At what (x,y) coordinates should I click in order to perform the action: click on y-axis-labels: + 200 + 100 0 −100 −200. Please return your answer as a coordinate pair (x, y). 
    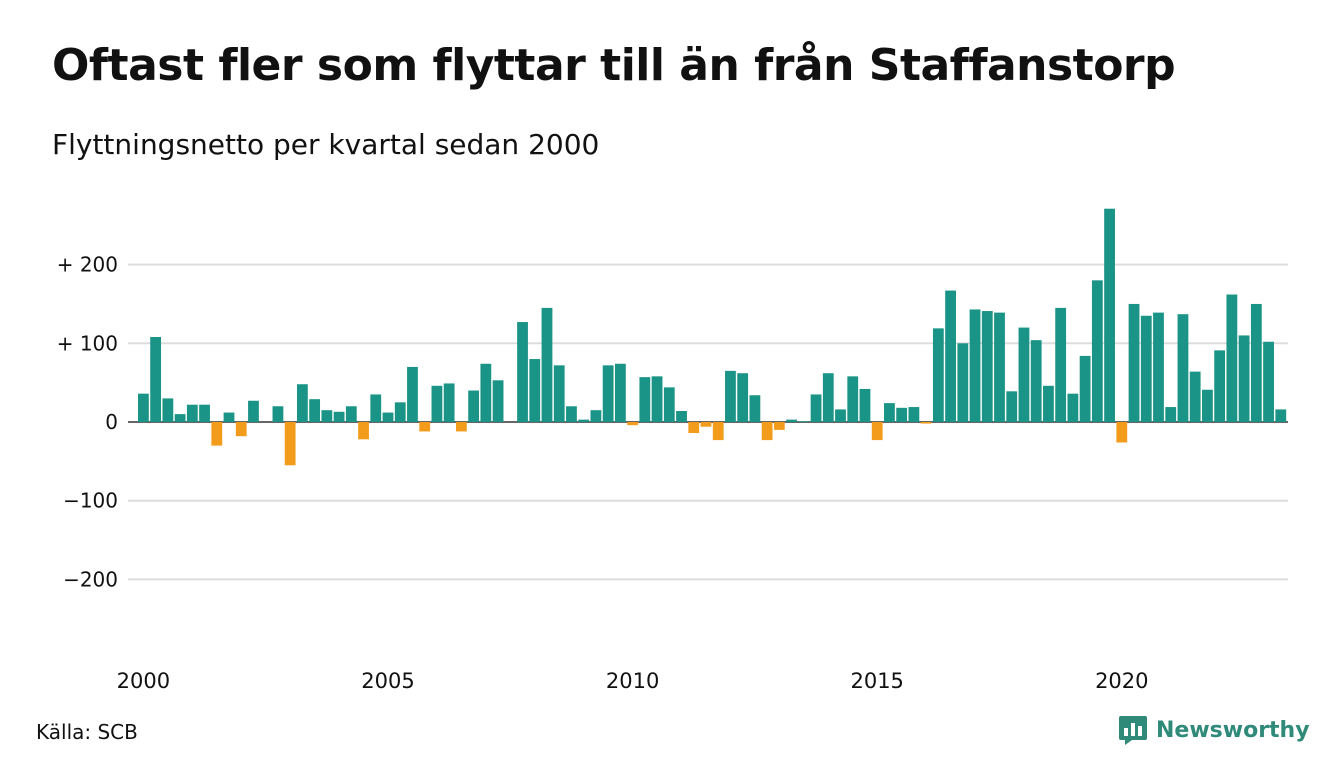
    Looking at the image, I should click on (87, 422).